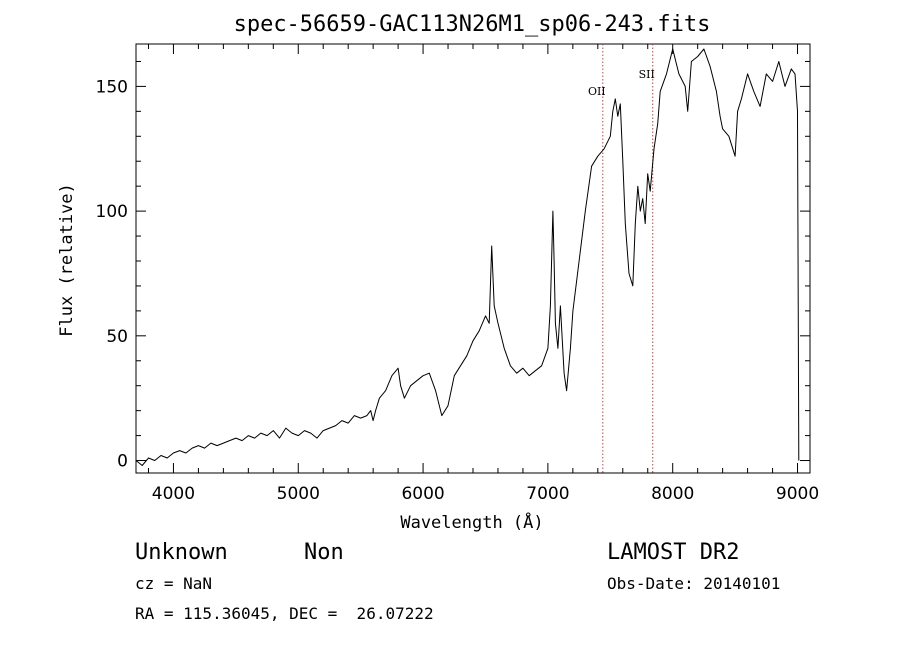 This screenshot has width=900, height=654. What do you see at coordinates (472, 24) in the screenshot?
I see `chart-title: spec-56659-GAC113N26M1_sp06-243.fits` at bounding box center [472, 24].